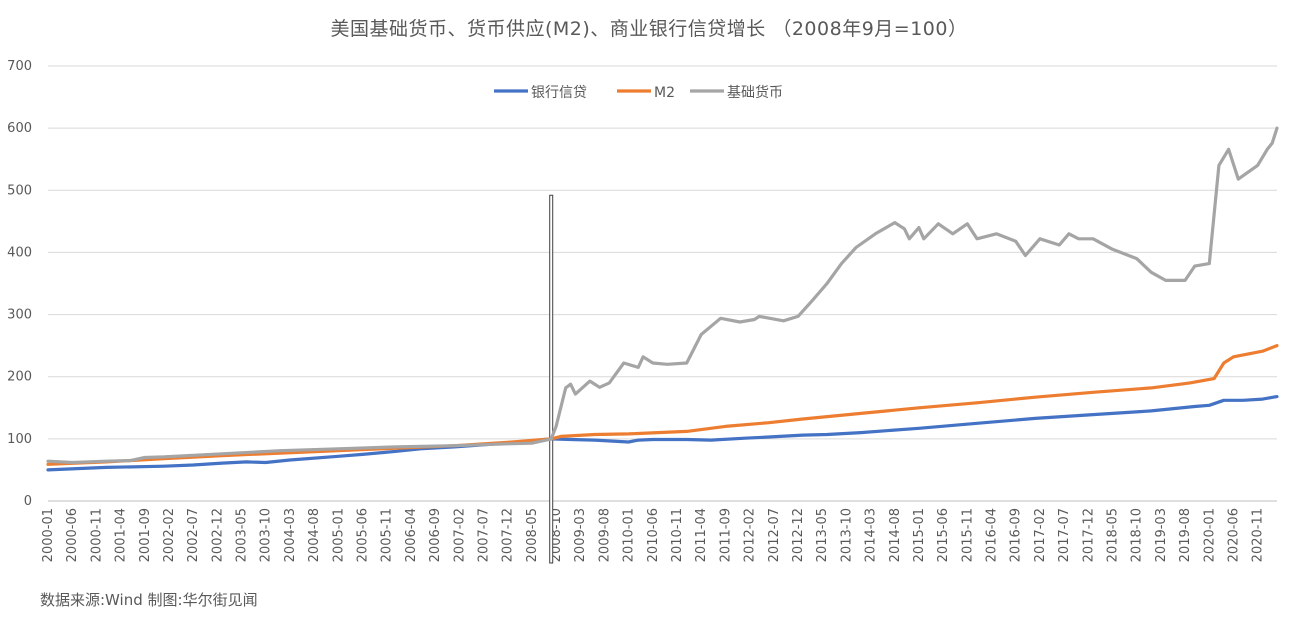  What do you see at coordinates (992, 535) in the screenshot?
I see `x-tick-label: 2016-04` at bounding box center [992, 535].